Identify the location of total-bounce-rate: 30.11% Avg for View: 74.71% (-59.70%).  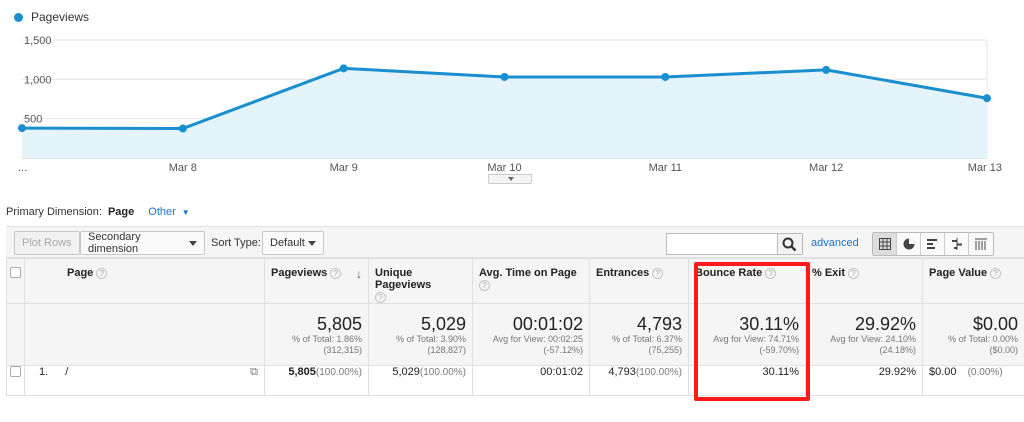
(747, 334).